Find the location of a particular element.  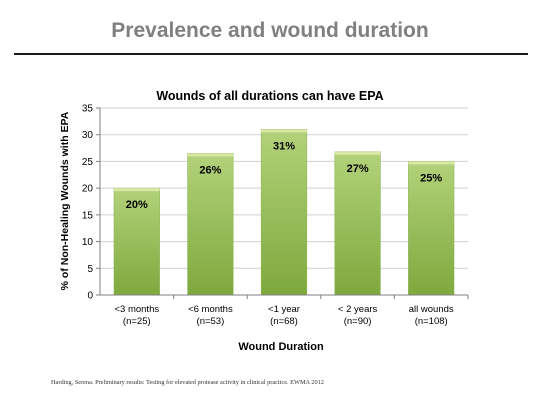

data-label: 26% is located at coordinates (210, 170).